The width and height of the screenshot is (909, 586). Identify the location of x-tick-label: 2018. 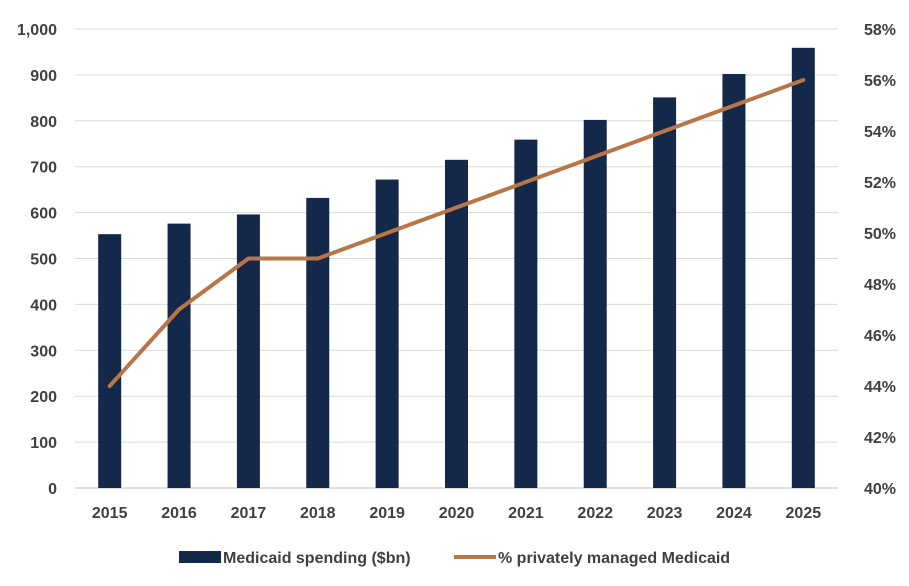
(318, 513).